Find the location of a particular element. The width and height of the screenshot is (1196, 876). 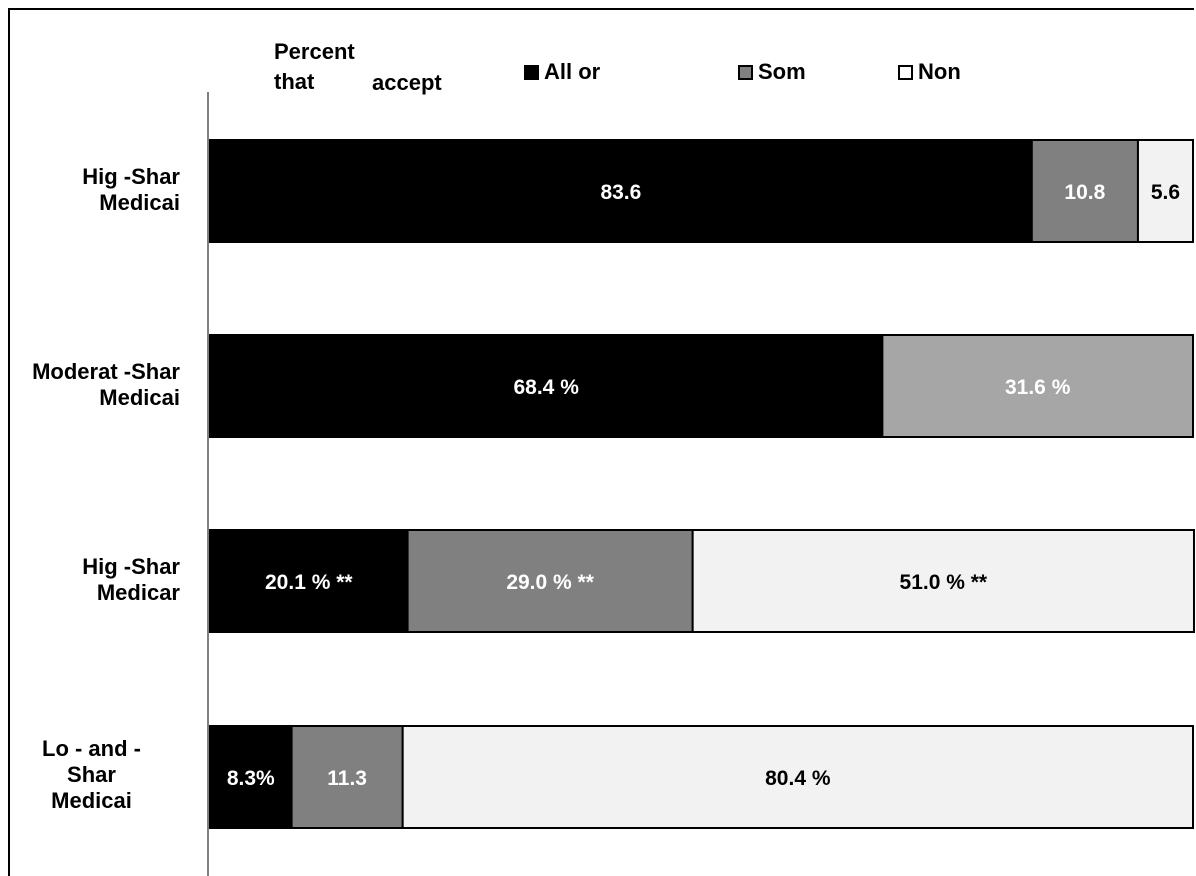

legend-item-all: All or is located at coordinates (562, 72).